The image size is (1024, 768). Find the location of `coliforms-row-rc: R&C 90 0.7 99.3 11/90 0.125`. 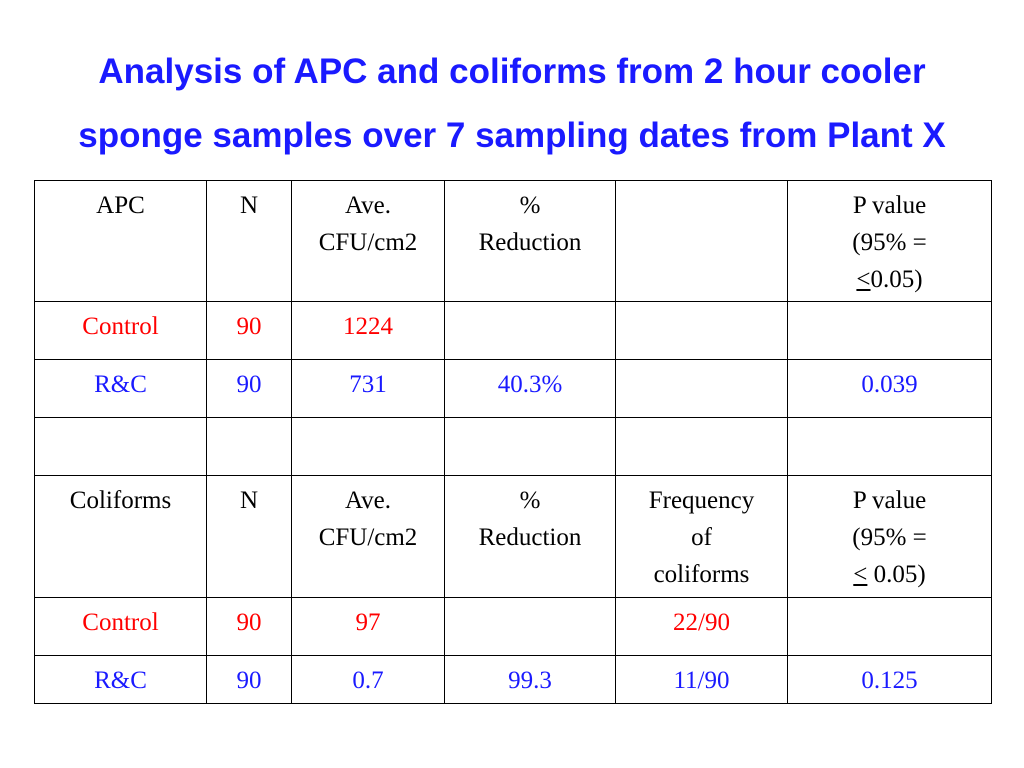

coliforms-row-rc: R&C 90 0.7 99.3 11/90 0.125 is located at coordinates (513, 679).